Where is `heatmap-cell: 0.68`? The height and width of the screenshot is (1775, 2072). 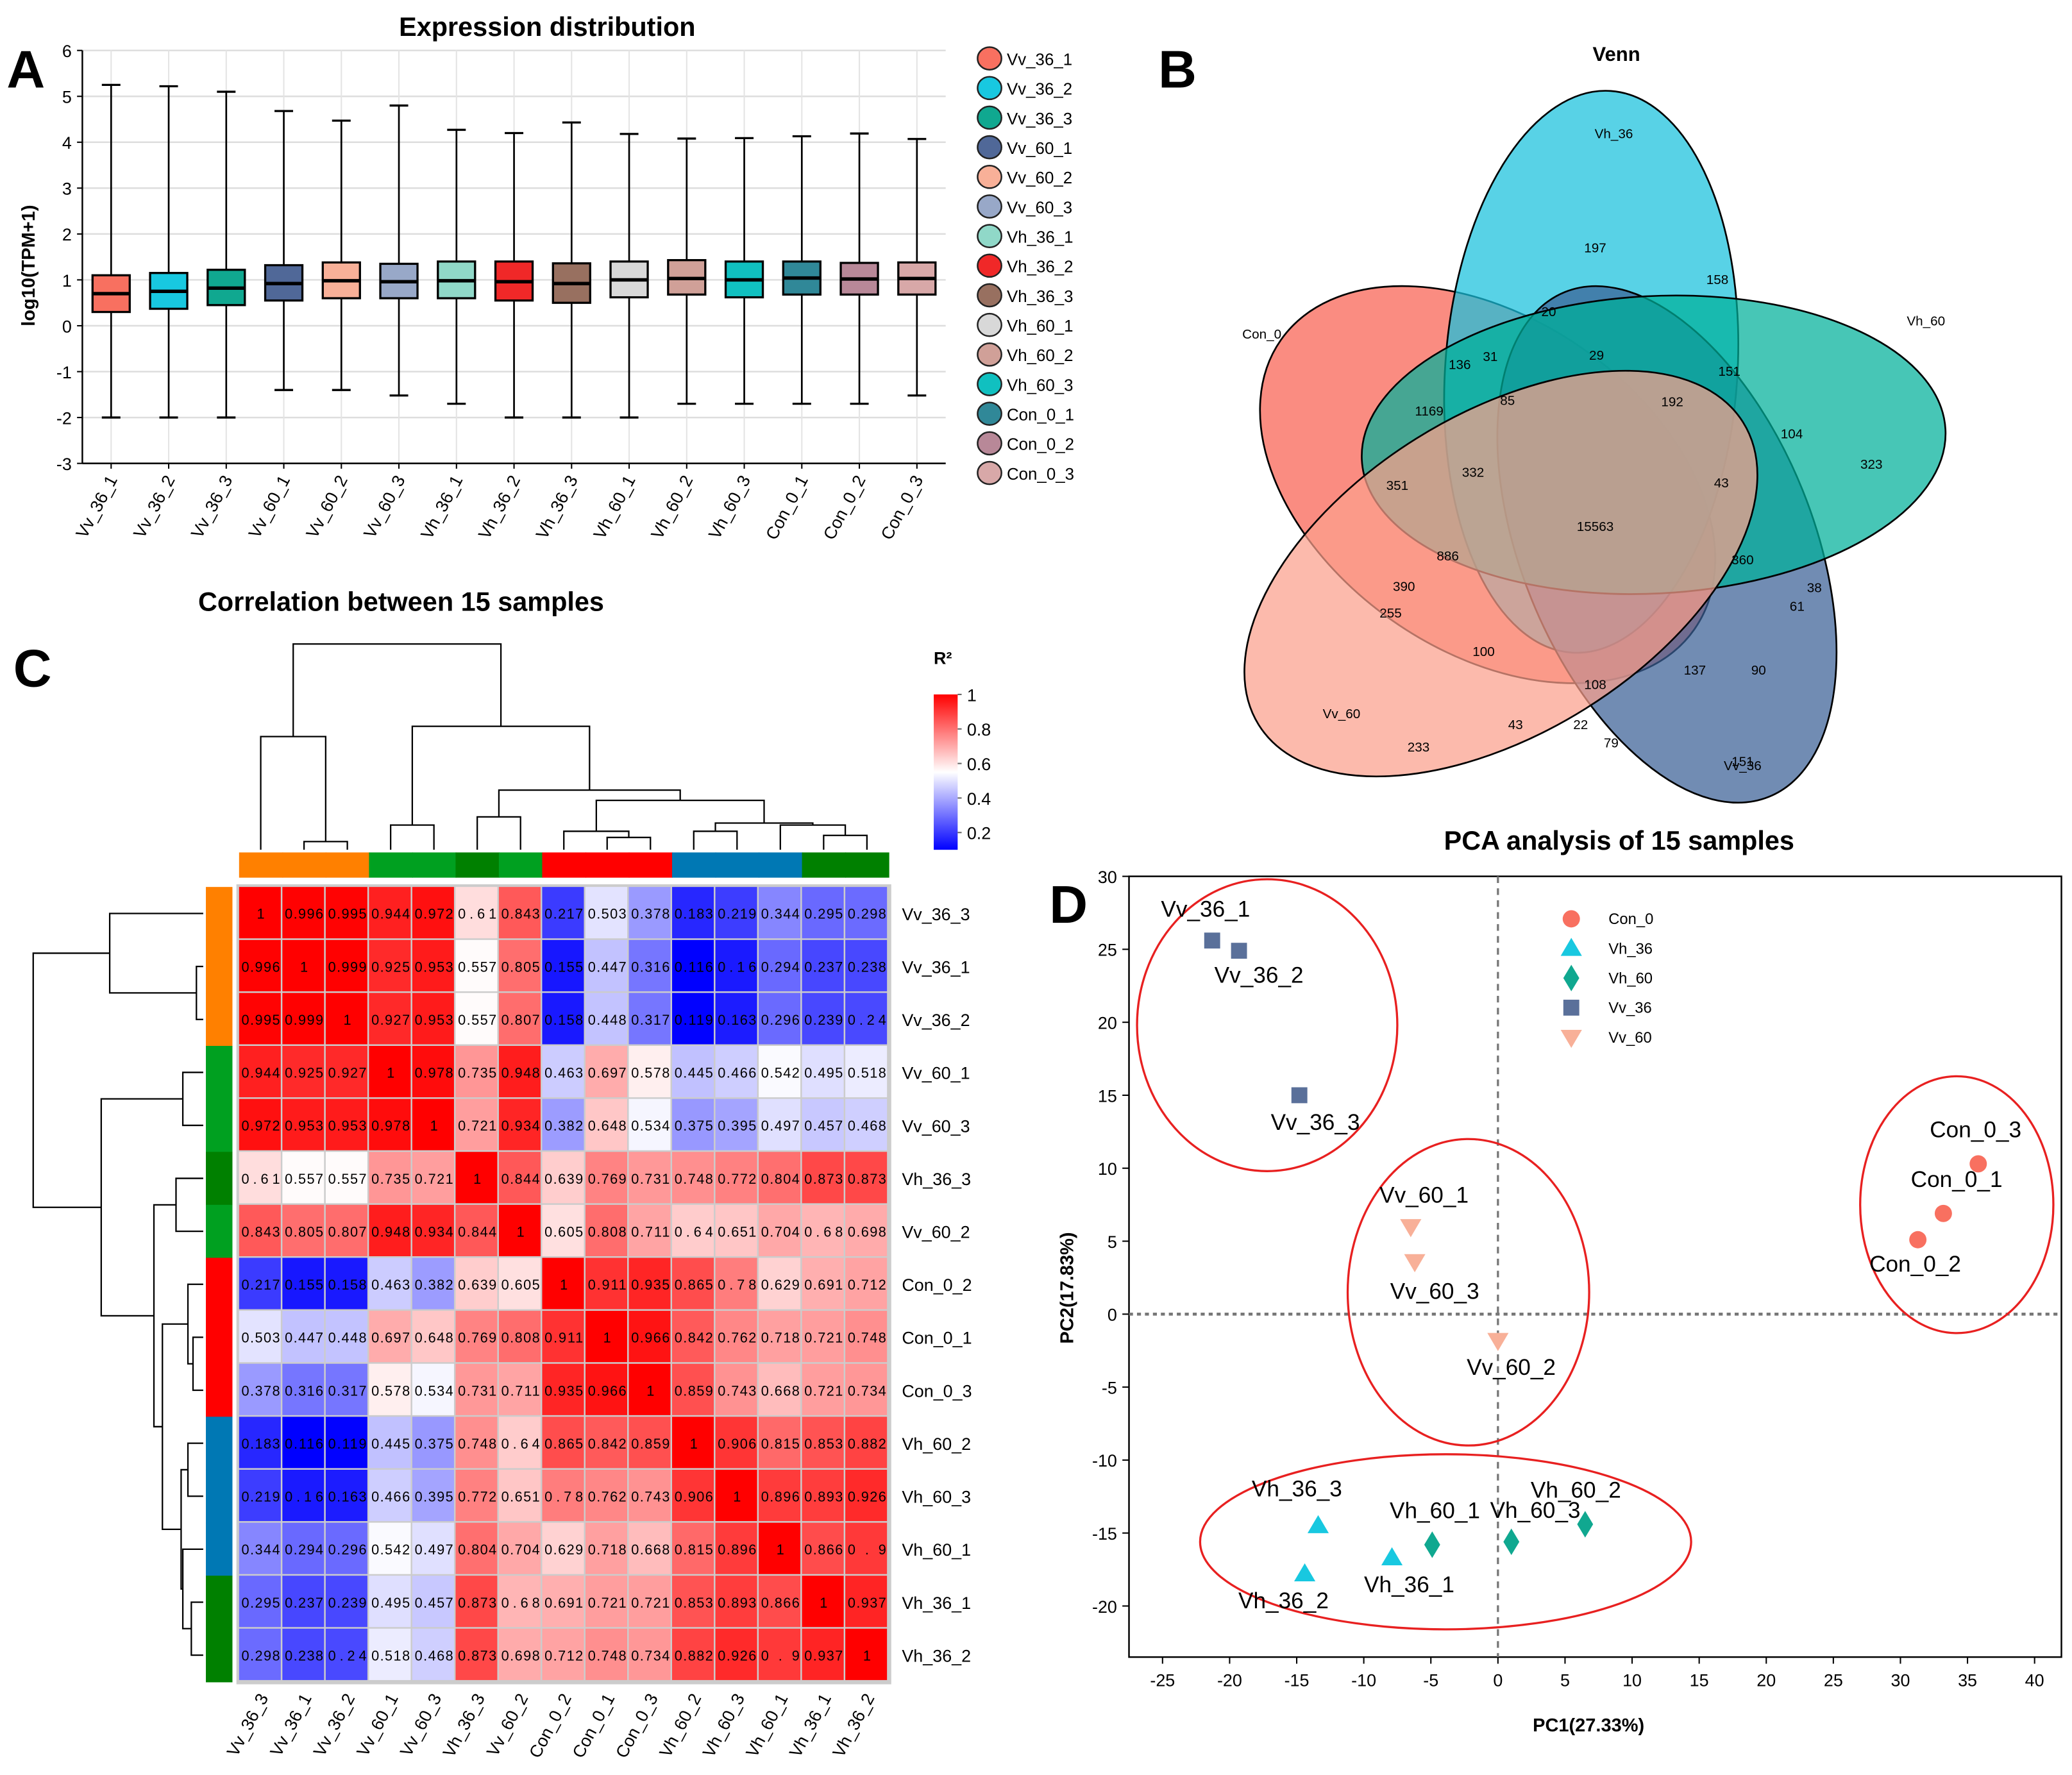 heatmap-cell: 0.68 is located at coordinates (823, 1230).